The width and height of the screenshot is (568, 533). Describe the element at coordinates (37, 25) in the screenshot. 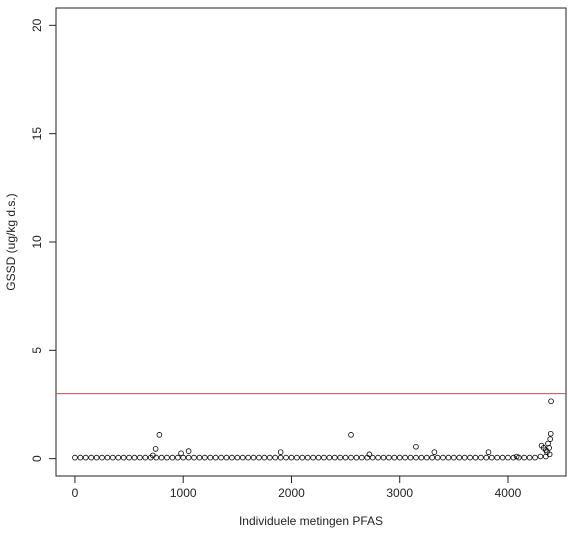

I see `y-tick-label: 20` at that location.